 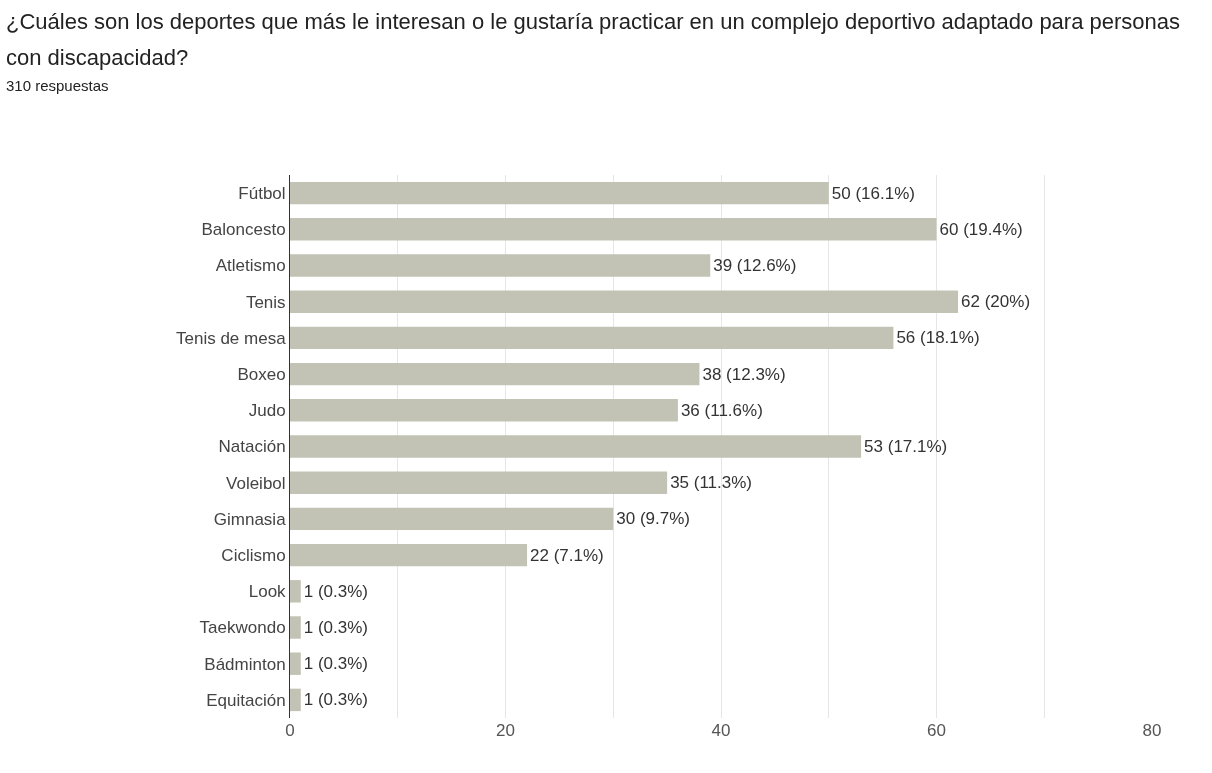 I want to click on text: 310 respuestas, so click(x=58, y=86).